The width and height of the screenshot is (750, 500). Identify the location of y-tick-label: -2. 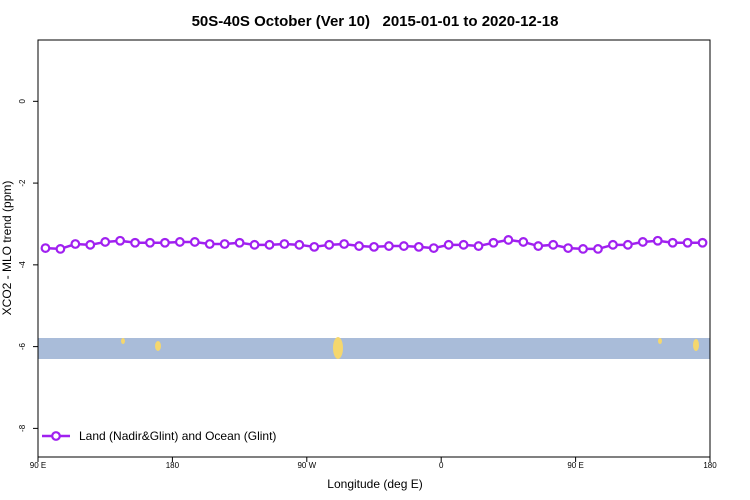
(22, 183).